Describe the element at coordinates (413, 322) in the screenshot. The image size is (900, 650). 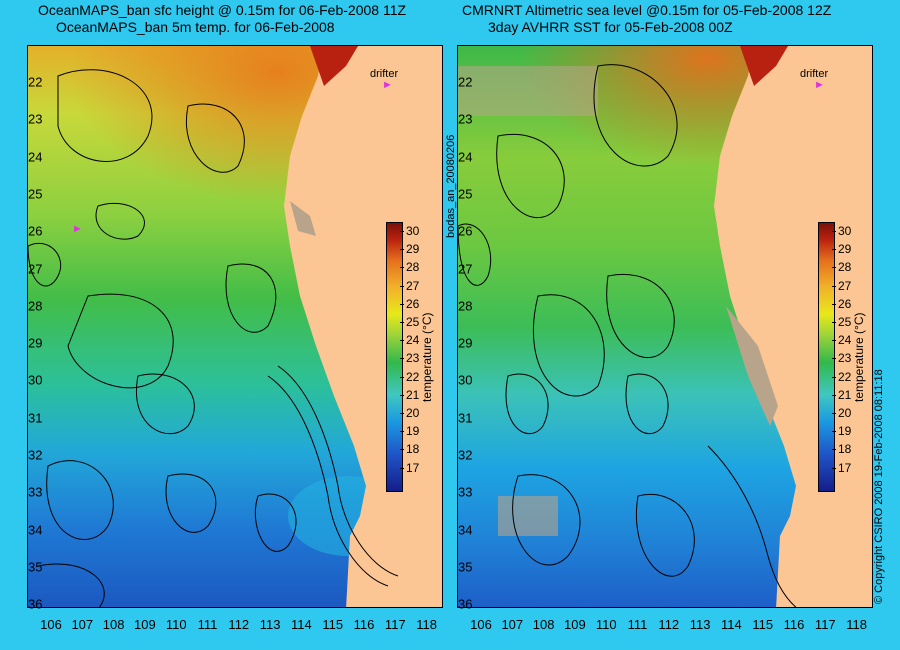
I see `left-colorbar-tick: 25` at that location.